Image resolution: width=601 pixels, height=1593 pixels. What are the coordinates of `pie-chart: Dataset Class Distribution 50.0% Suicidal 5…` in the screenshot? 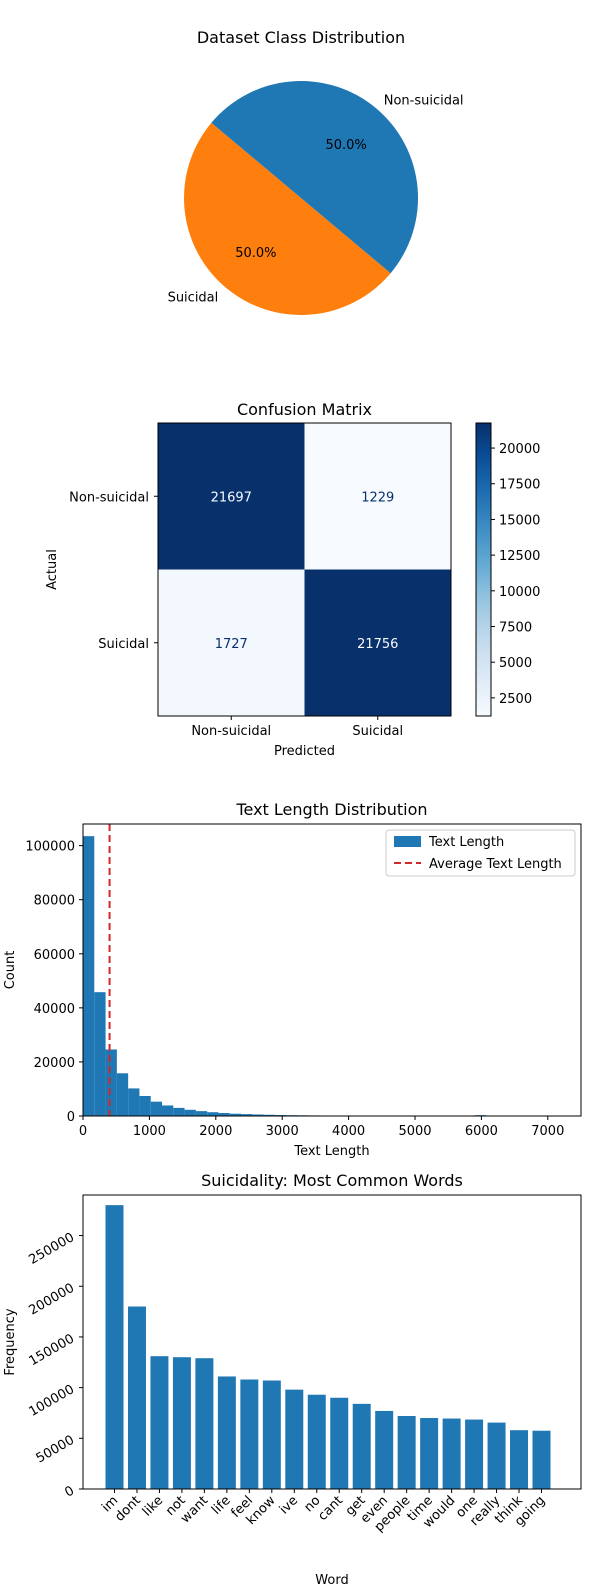 It's located at (316, 171).